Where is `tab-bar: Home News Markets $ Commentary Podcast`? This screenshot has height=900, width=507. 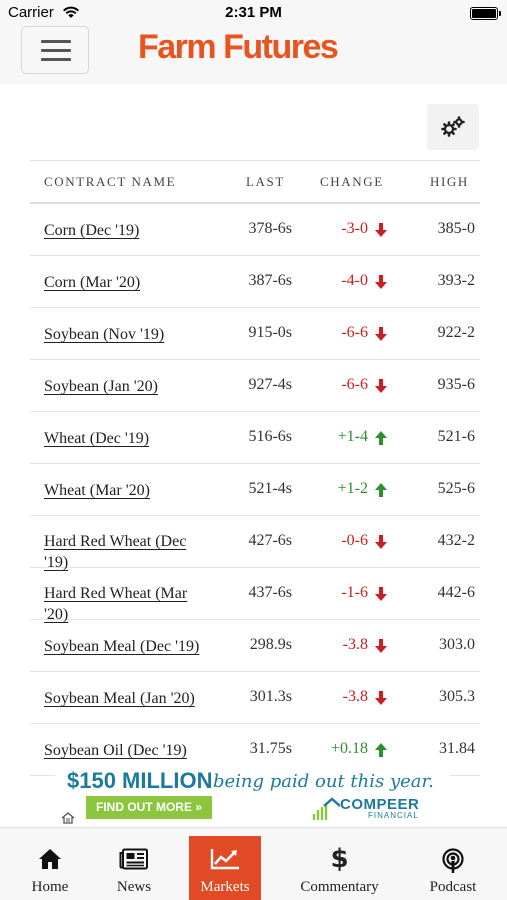
tab-bar: Home News Markets $ Commentary Podcast is located at coordinates (253, 863).